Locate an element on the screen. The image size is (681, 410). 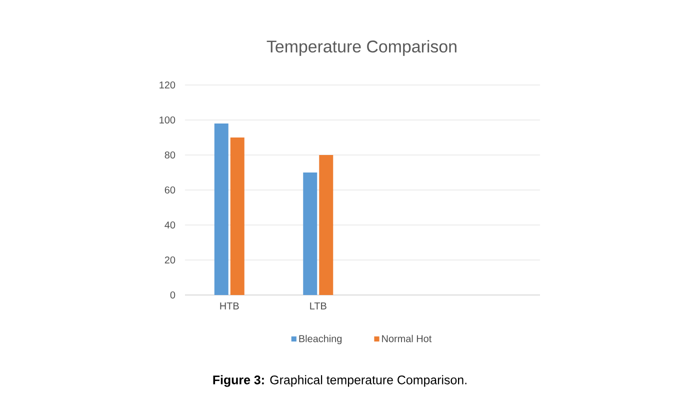
text: Figure 3: Graphical temperature Comparison. is located at coordinates (339, 381).